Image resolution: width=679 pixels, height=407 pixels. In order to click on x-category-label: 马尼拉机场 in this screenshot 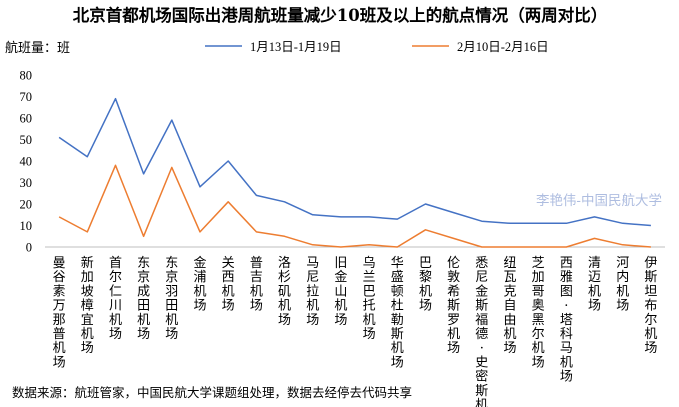, I will do `click(312, 292)`.